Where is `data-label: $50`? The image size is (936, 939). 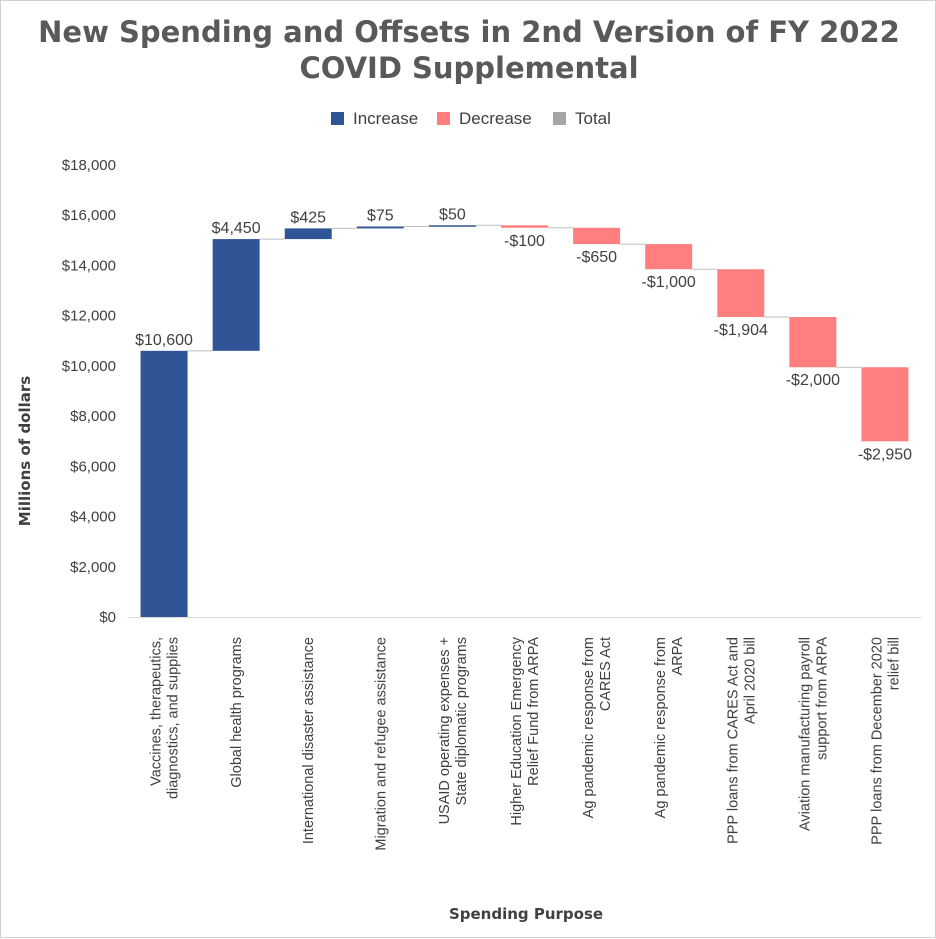
data-label: $50 is located at coordinates (452, 214).